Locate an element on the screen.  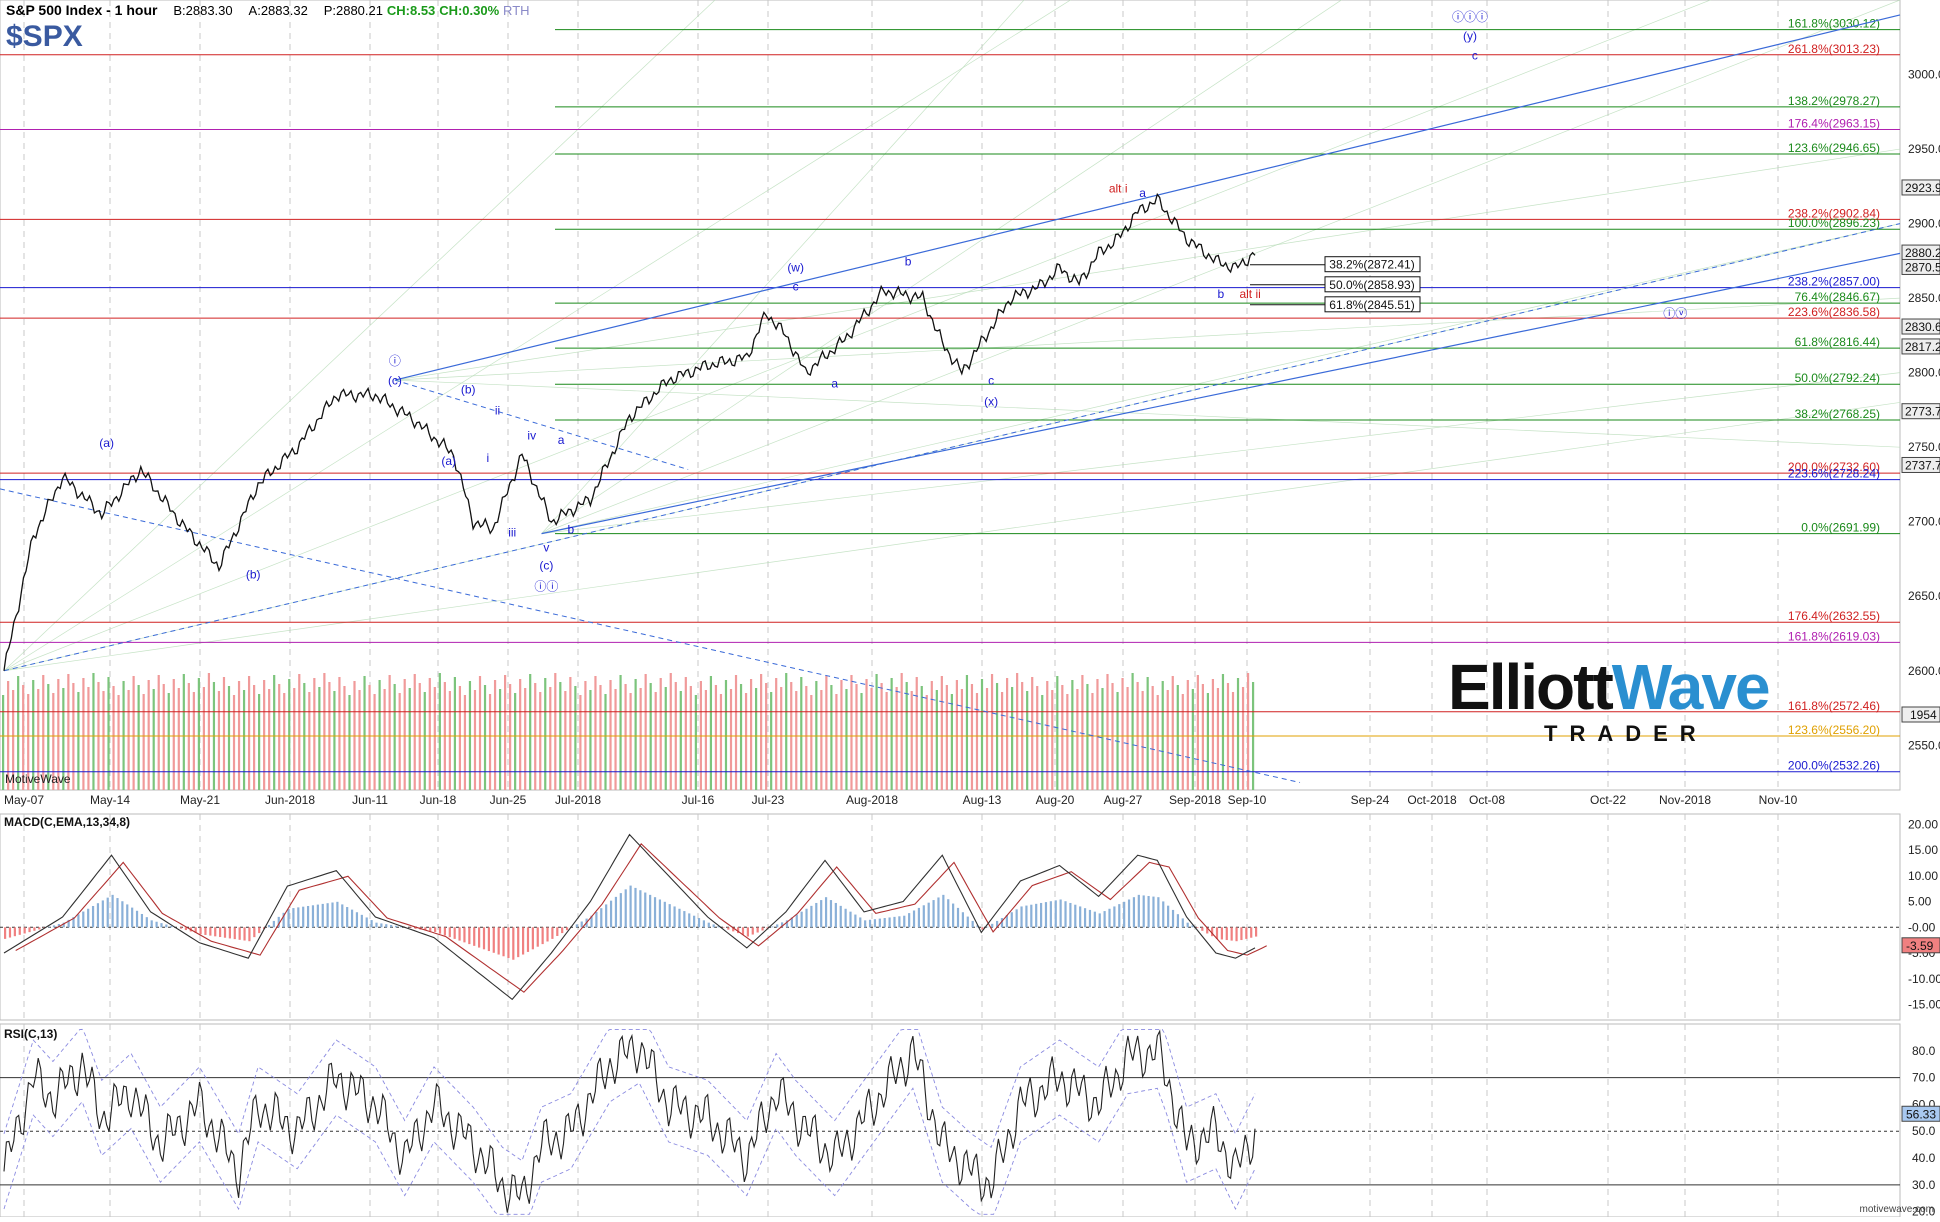
fib-level-label: 123.6%(2556.20) is located at coordinates (1834, 730).